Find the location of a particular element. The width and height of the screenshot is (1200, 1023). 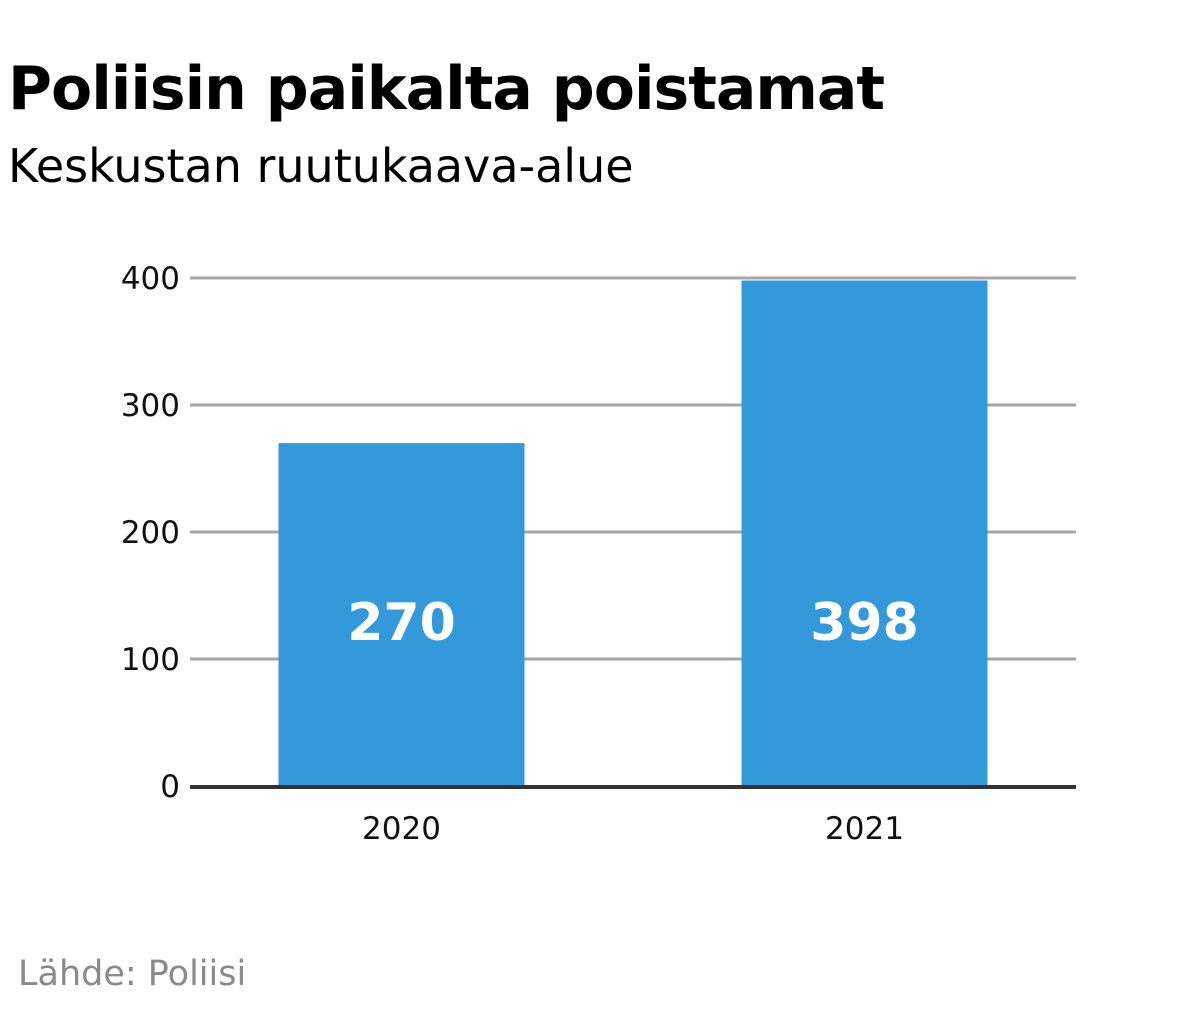

bar-2020 is located at coordinates (401, 614).